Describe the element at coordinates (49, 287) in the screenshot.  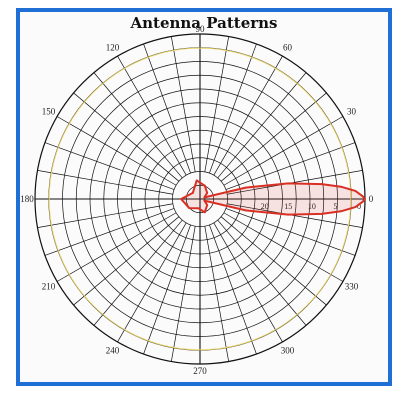
I see `angle-label-210: 210` at that location.